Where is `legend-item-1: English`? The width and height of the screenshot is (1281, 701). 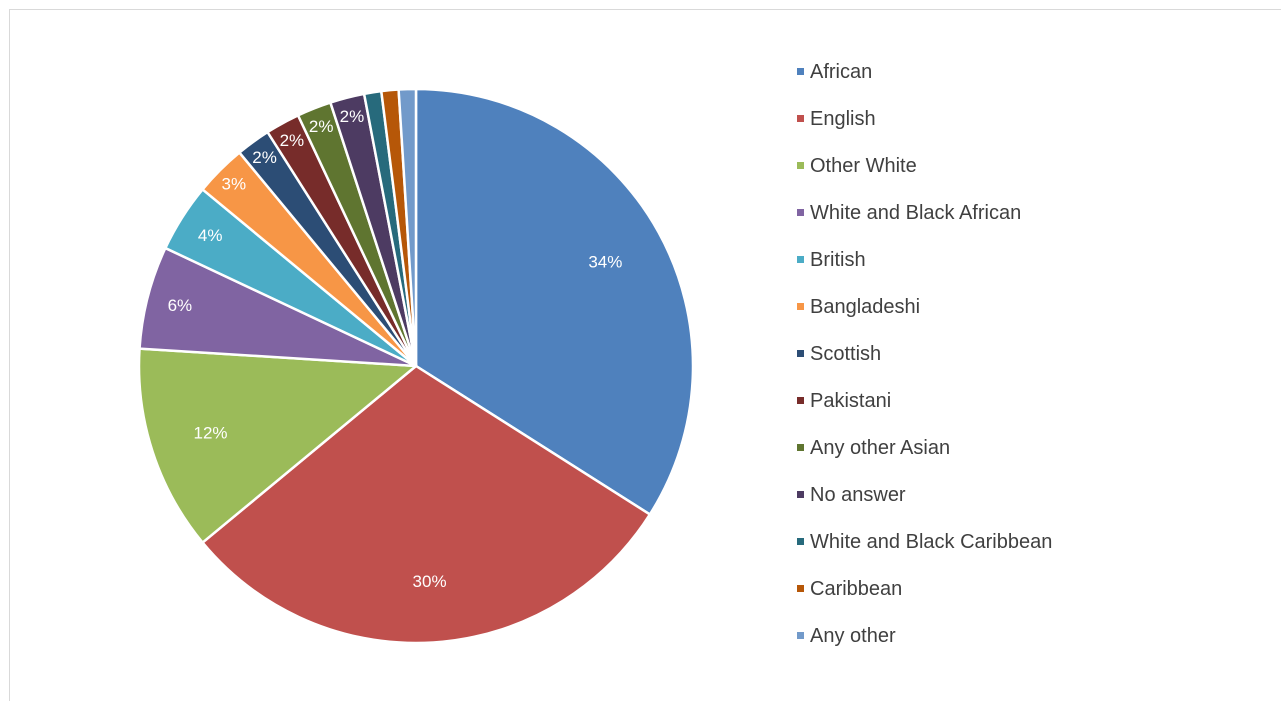 legend-item-1: English is located at coordinates (924, 130).